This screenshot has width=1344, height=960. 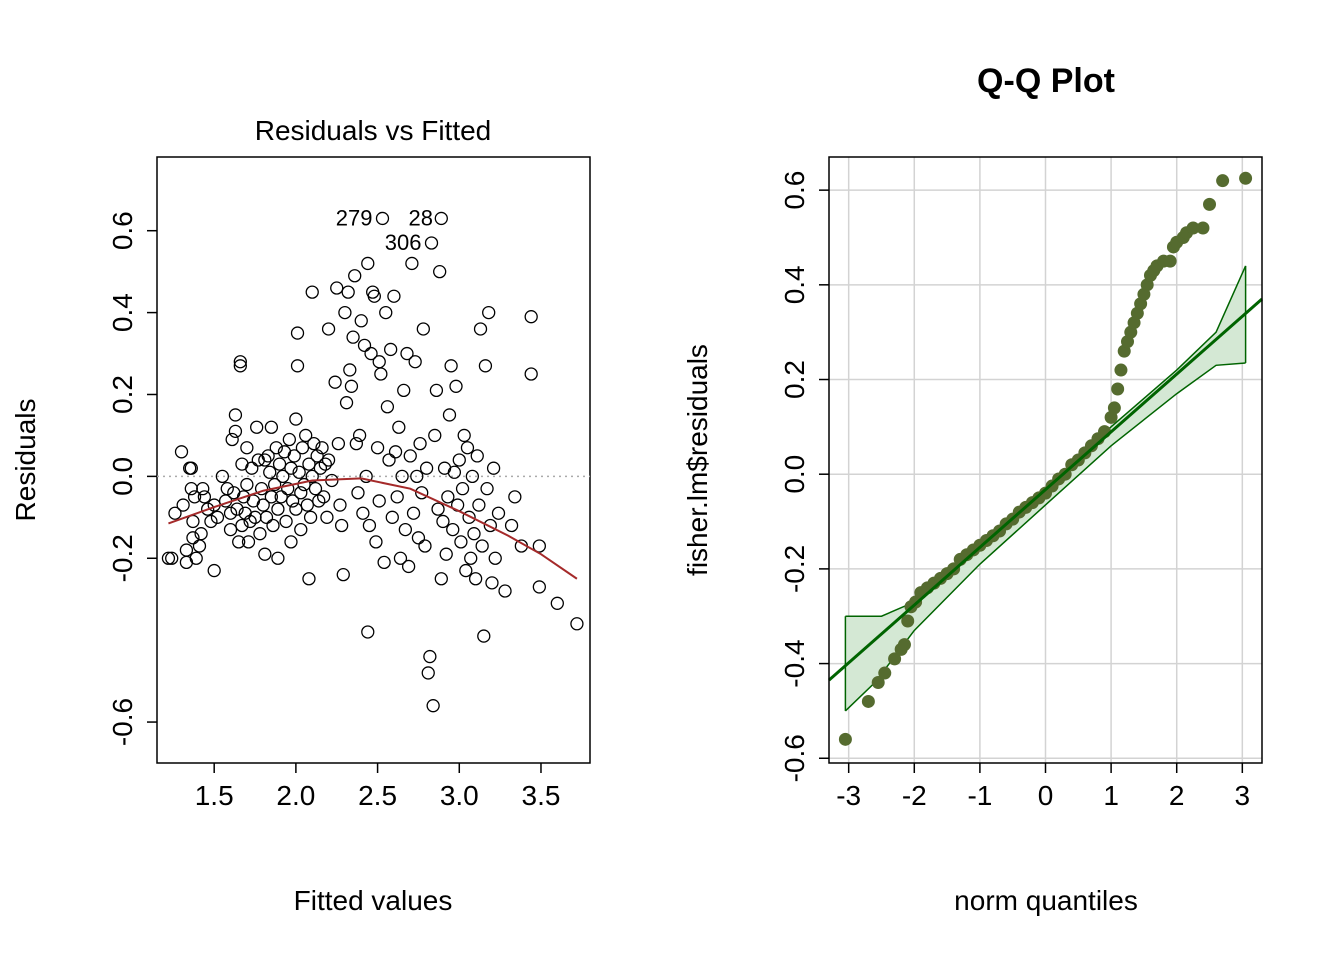 What do you see at coordinates (1046, 795) in the screenshot?
I see `qq-x-tick-label: 0` at bounding box center [1046, 795].